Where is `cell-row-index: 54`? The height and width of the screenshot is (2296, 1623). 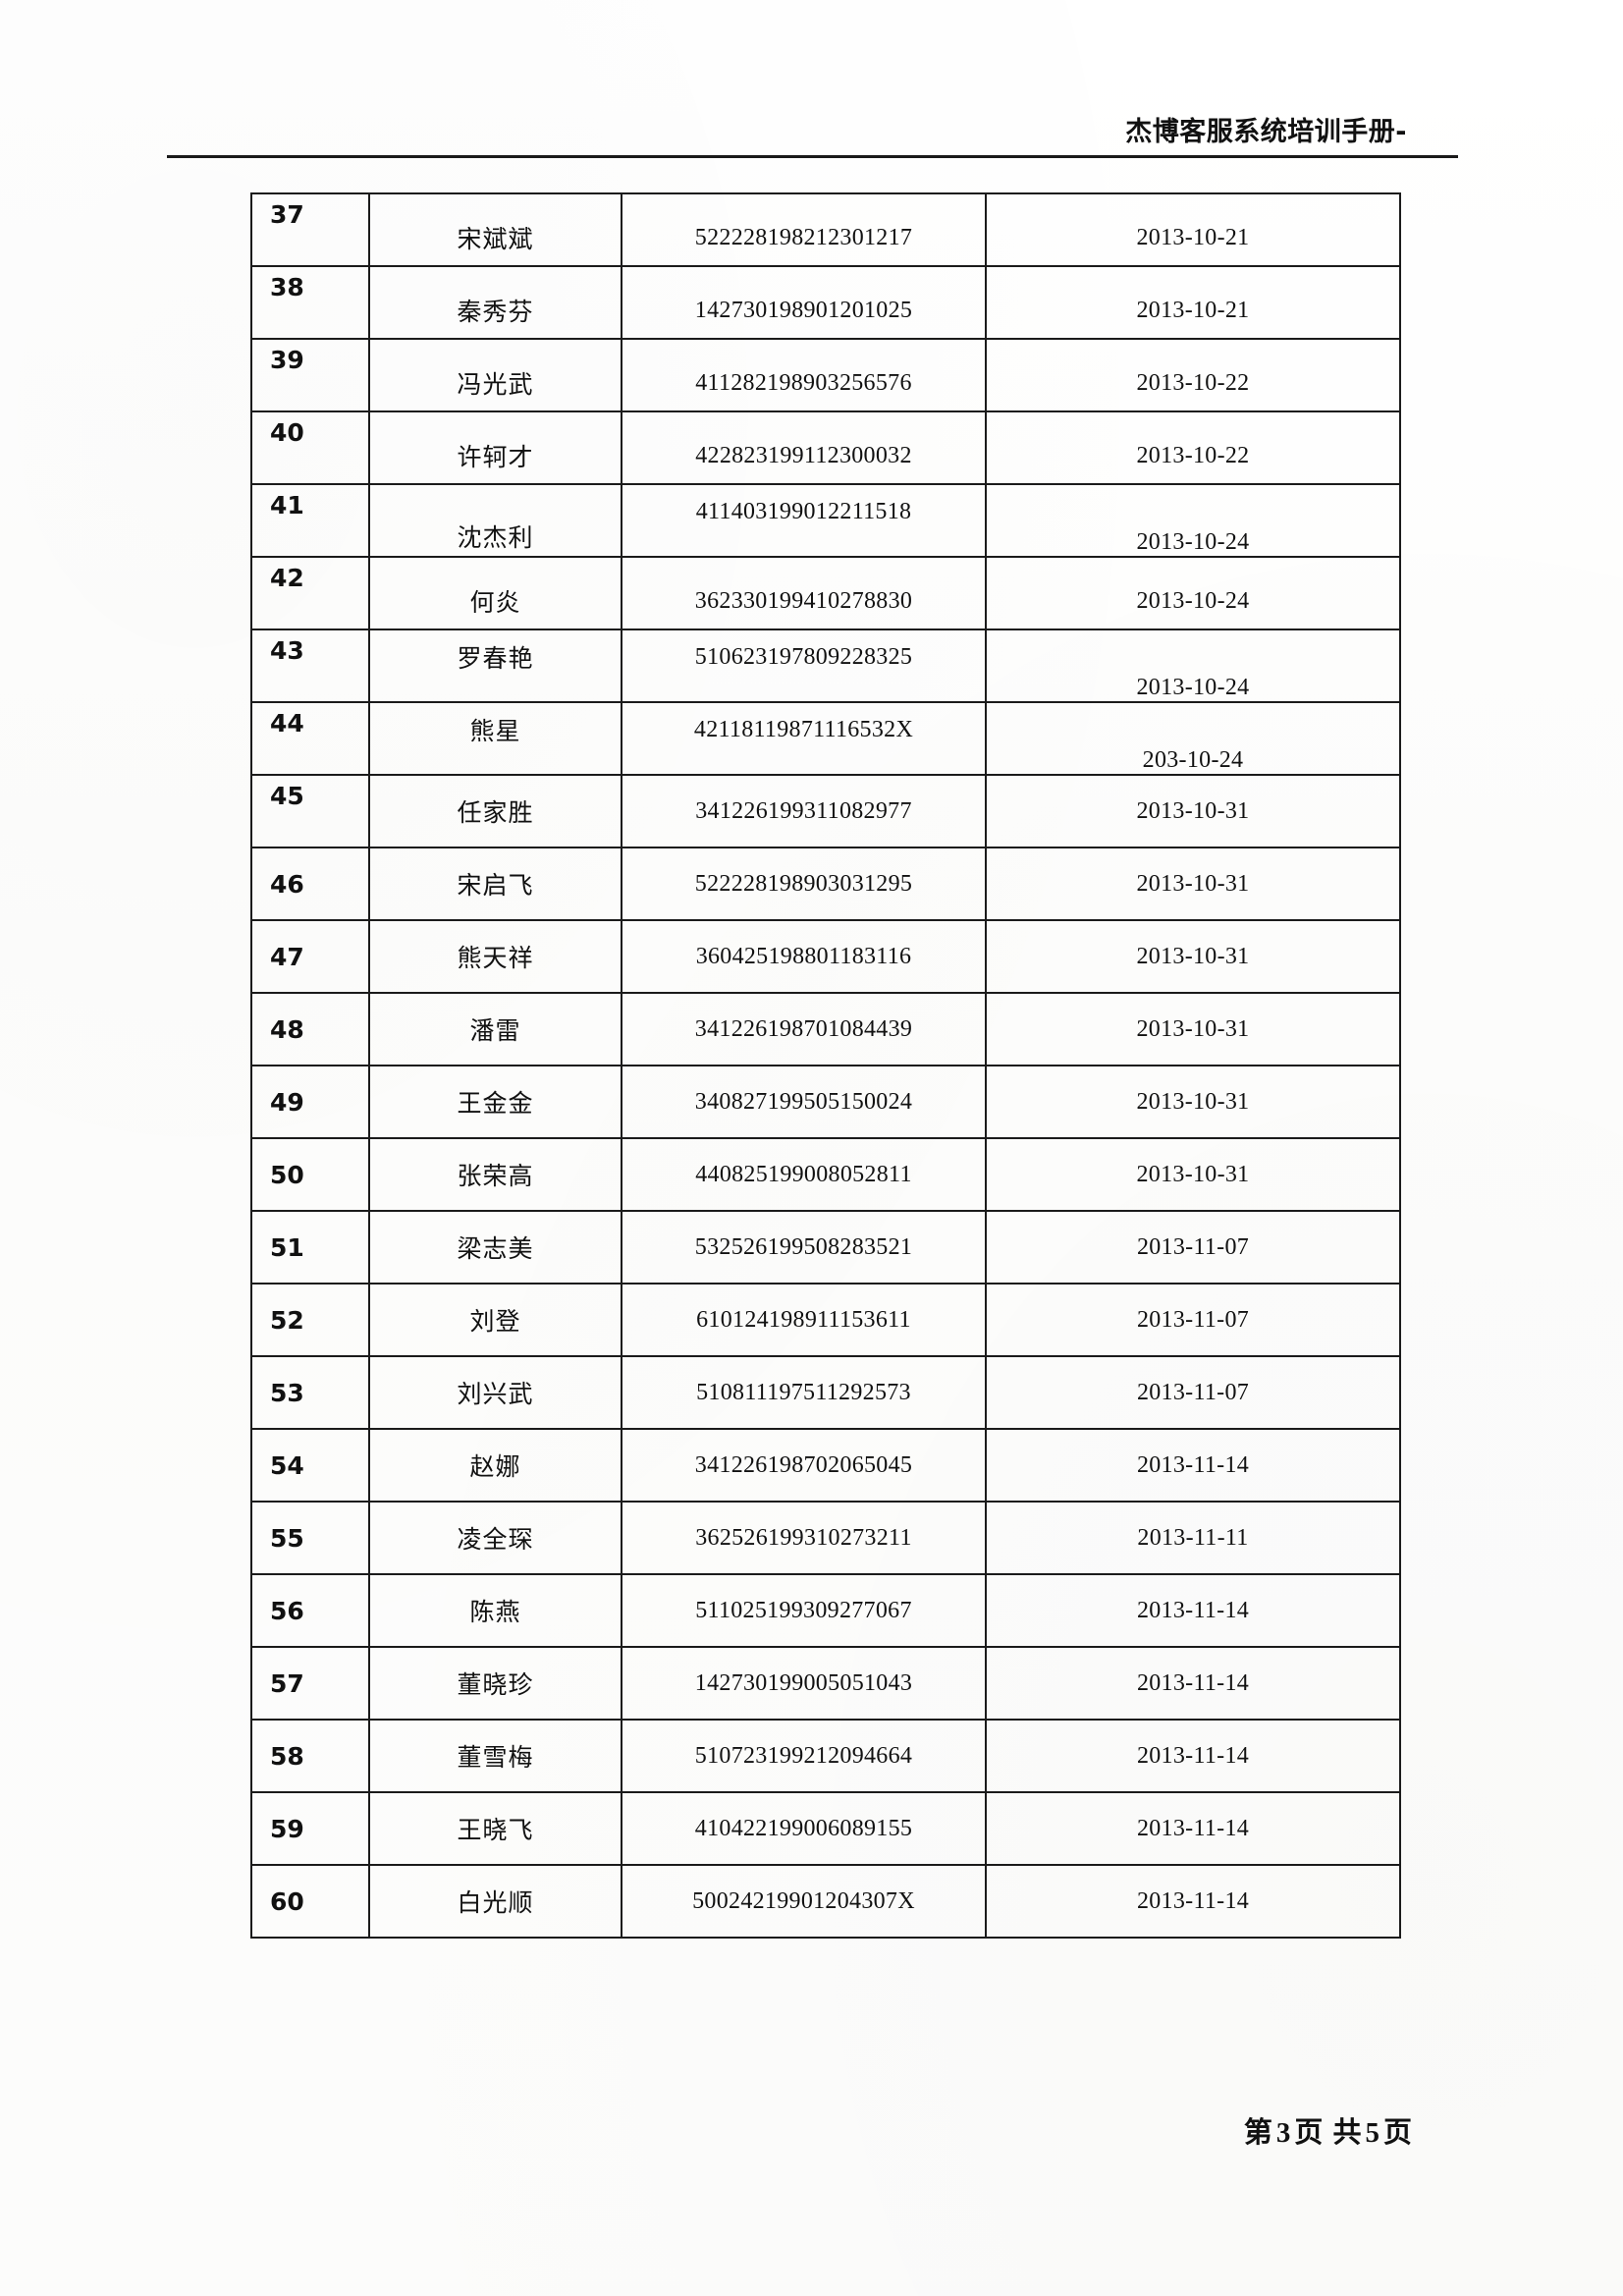
cell-row-index: 54 is located at coordinates (310, 1465).